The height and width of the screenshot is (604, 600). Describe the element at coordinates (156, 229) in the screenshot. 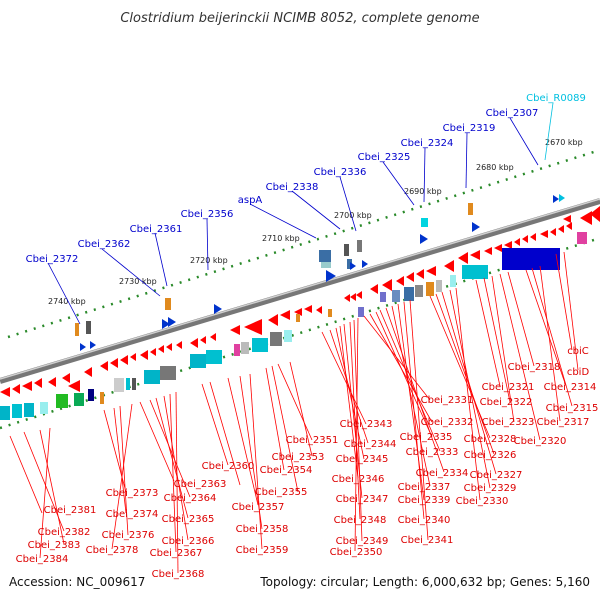

I see `gene-label: Cbei_2361` at that location.